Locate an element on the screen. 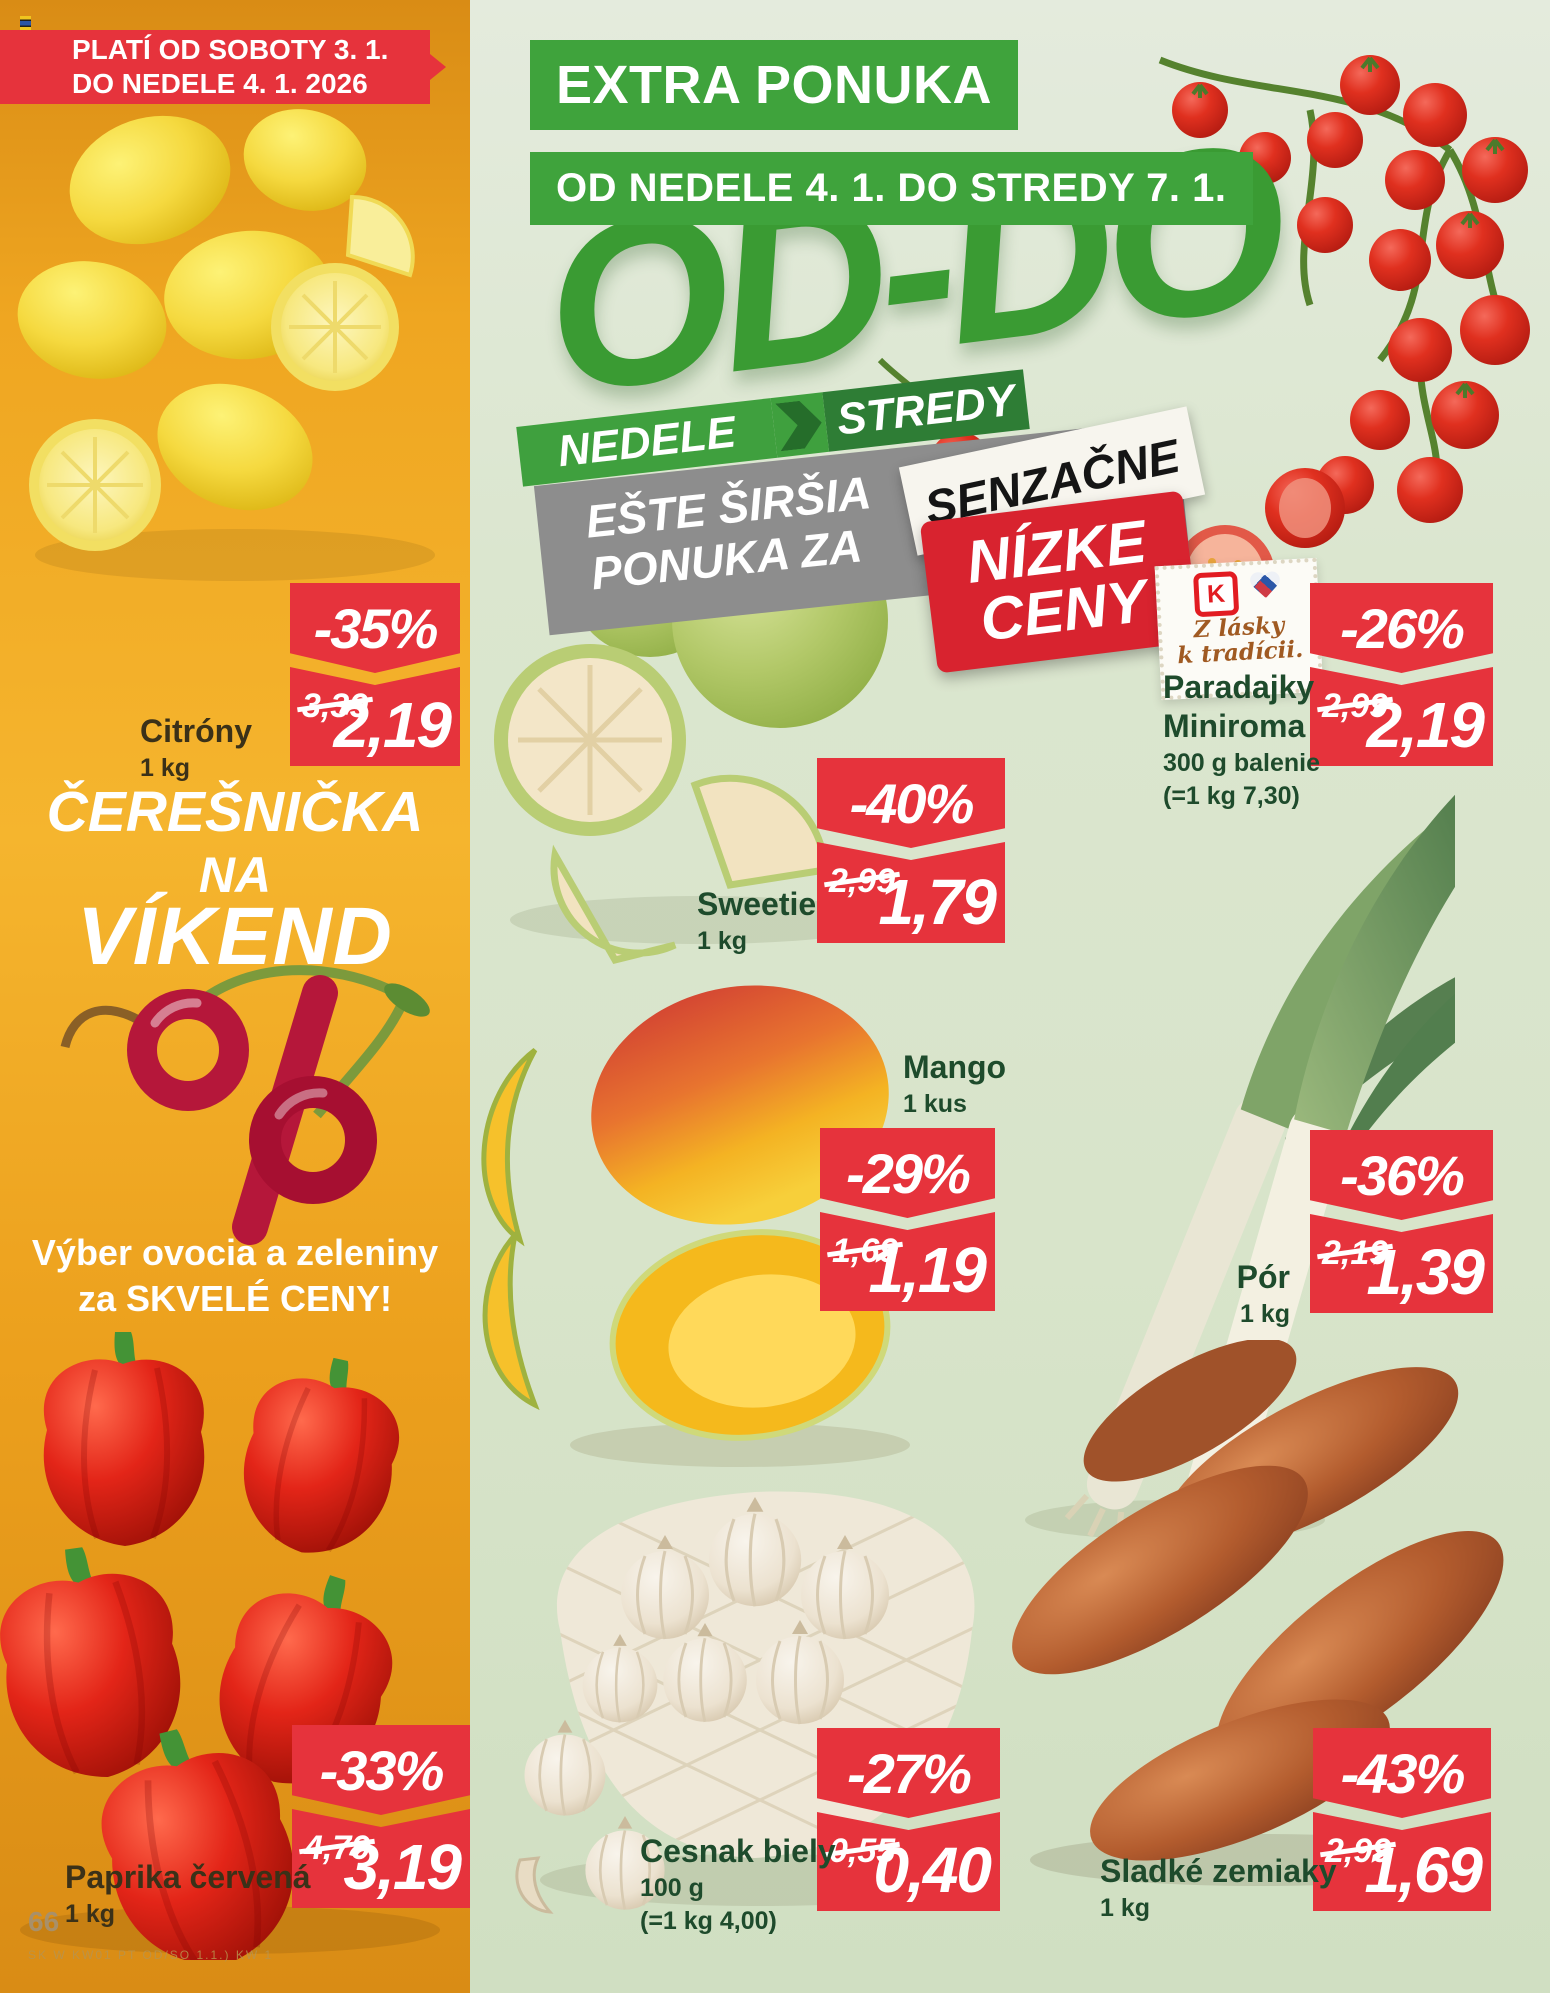 The width and height of the screenshot is (1550, 1993). product-name: Pór is located at coordinates (1263, 1277).